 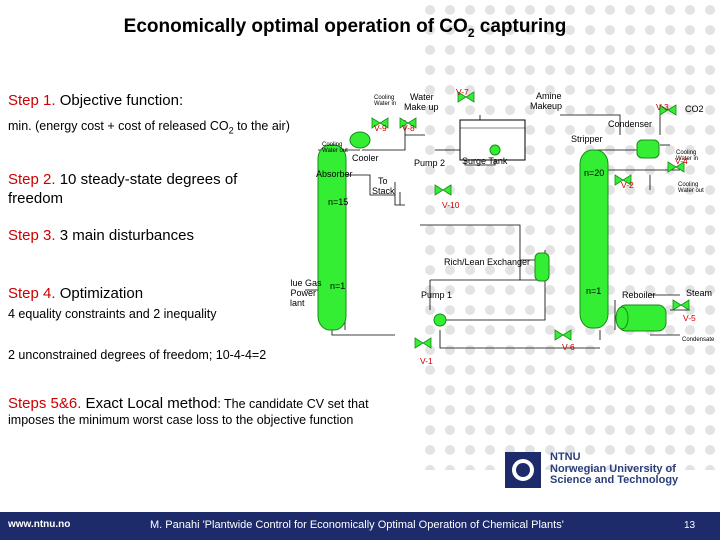 What do you see at coordinates (408, 128) in the screenshot?
I see `valve-v8-label: V-8` at bounding box center [408, 128].